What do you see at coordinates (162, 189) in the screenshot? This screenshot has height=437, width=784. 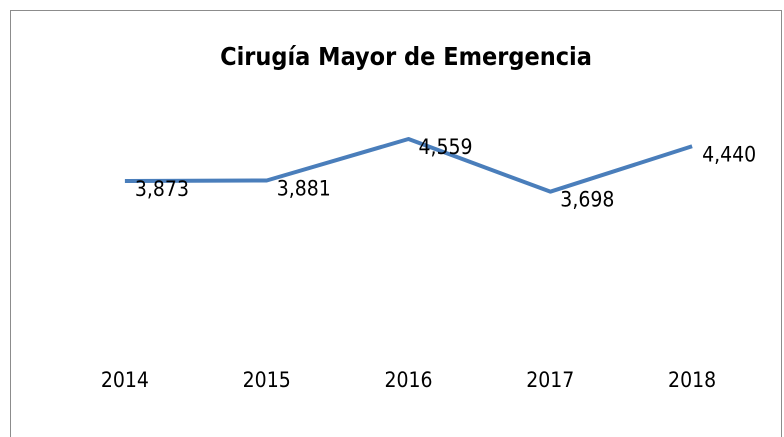 I see `data-label: 3,873` at bounding box center [162, 189].